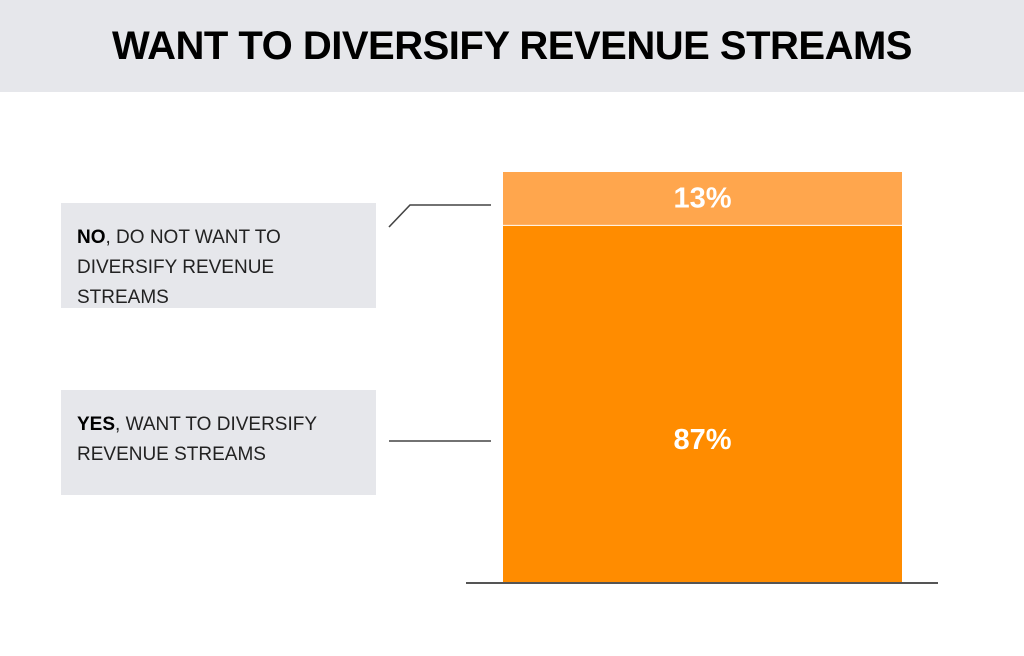 This screenshot has width=1024, height=656. I want to click on bar-segment-no, so click(702, 199).